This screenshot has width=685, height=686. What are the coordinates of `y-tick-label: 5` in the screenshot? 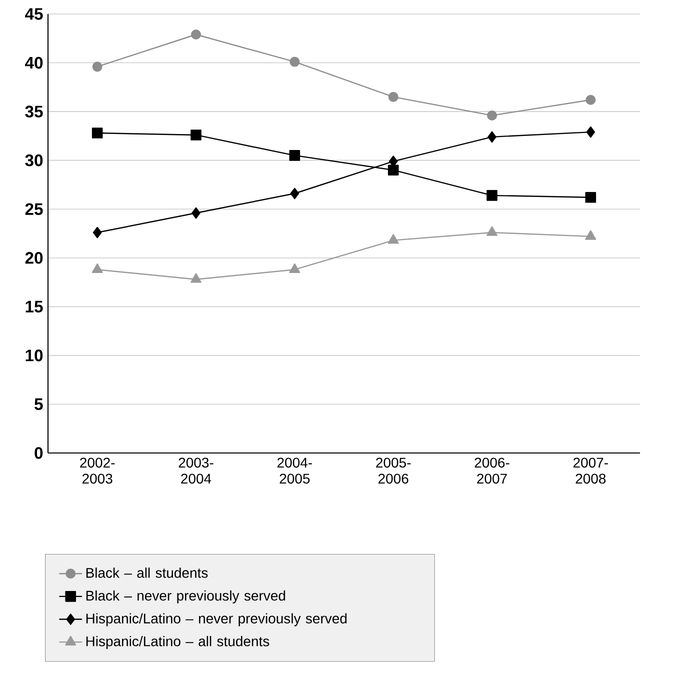 It's located at (38, 404).